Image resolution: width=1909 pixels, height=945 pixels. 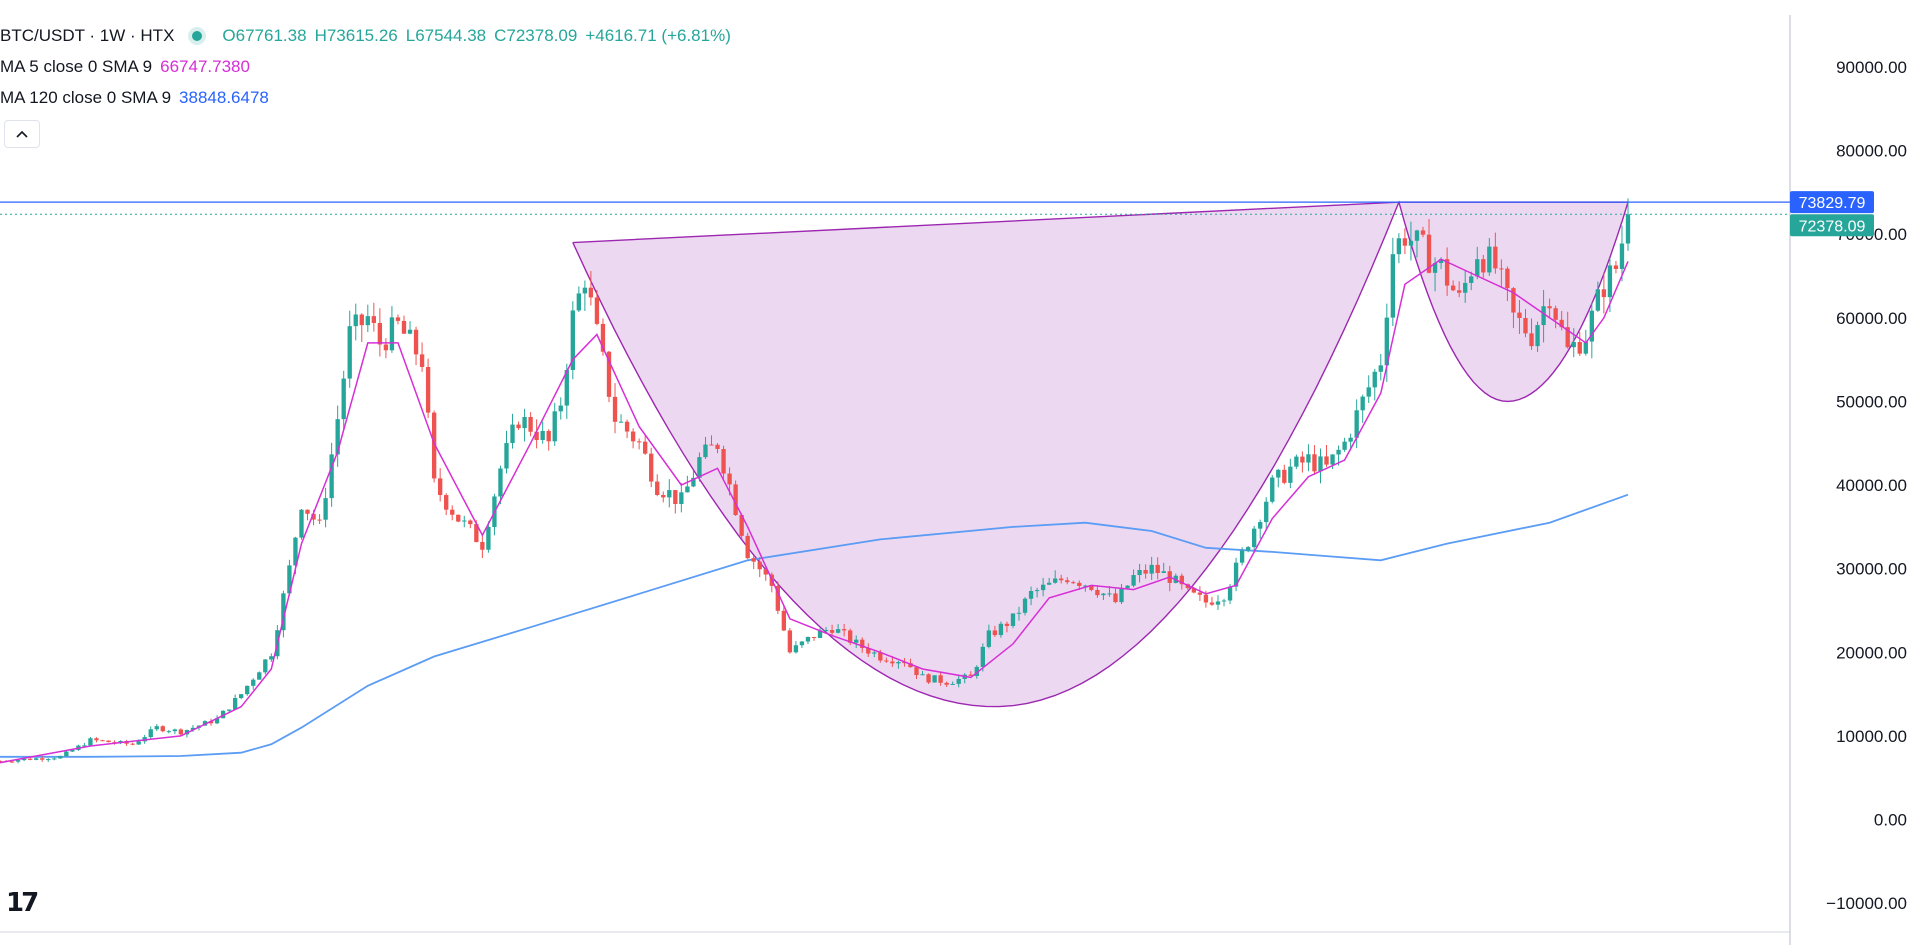 What do you see at coordinates (365, 97) in the screenshot?
I see `ma120-row: MA 120 close 0 SMA 9 38848.6478` at bounding box center [365, 97].